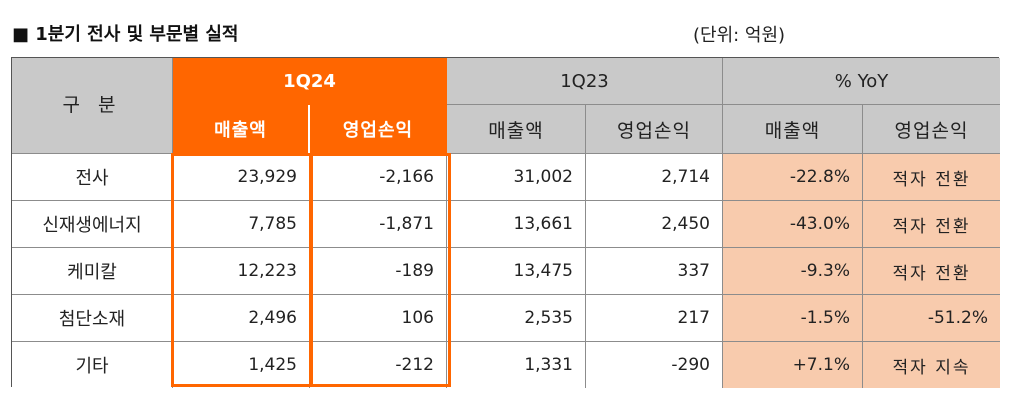 The width and height of the screenshot is (1011, 400). What do you see at coordinates (92, 177) in the screenshot?
I see `row-label: 전사` at bounding box center [92, 177].